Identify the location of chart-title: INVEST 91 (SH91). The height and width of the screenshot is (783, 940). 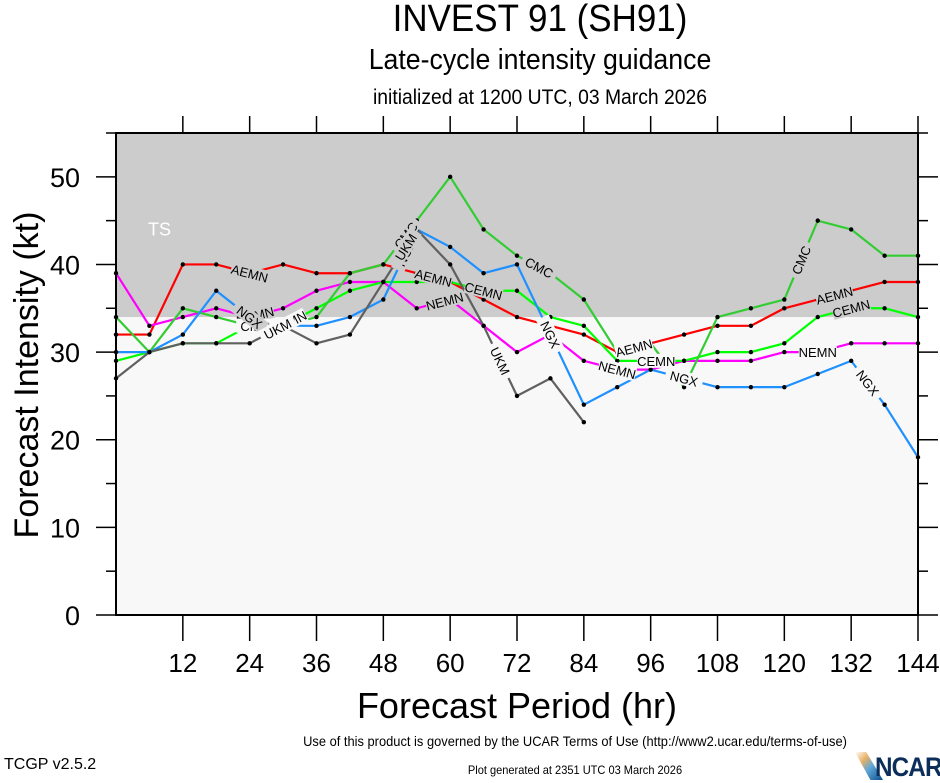
(540, 20).